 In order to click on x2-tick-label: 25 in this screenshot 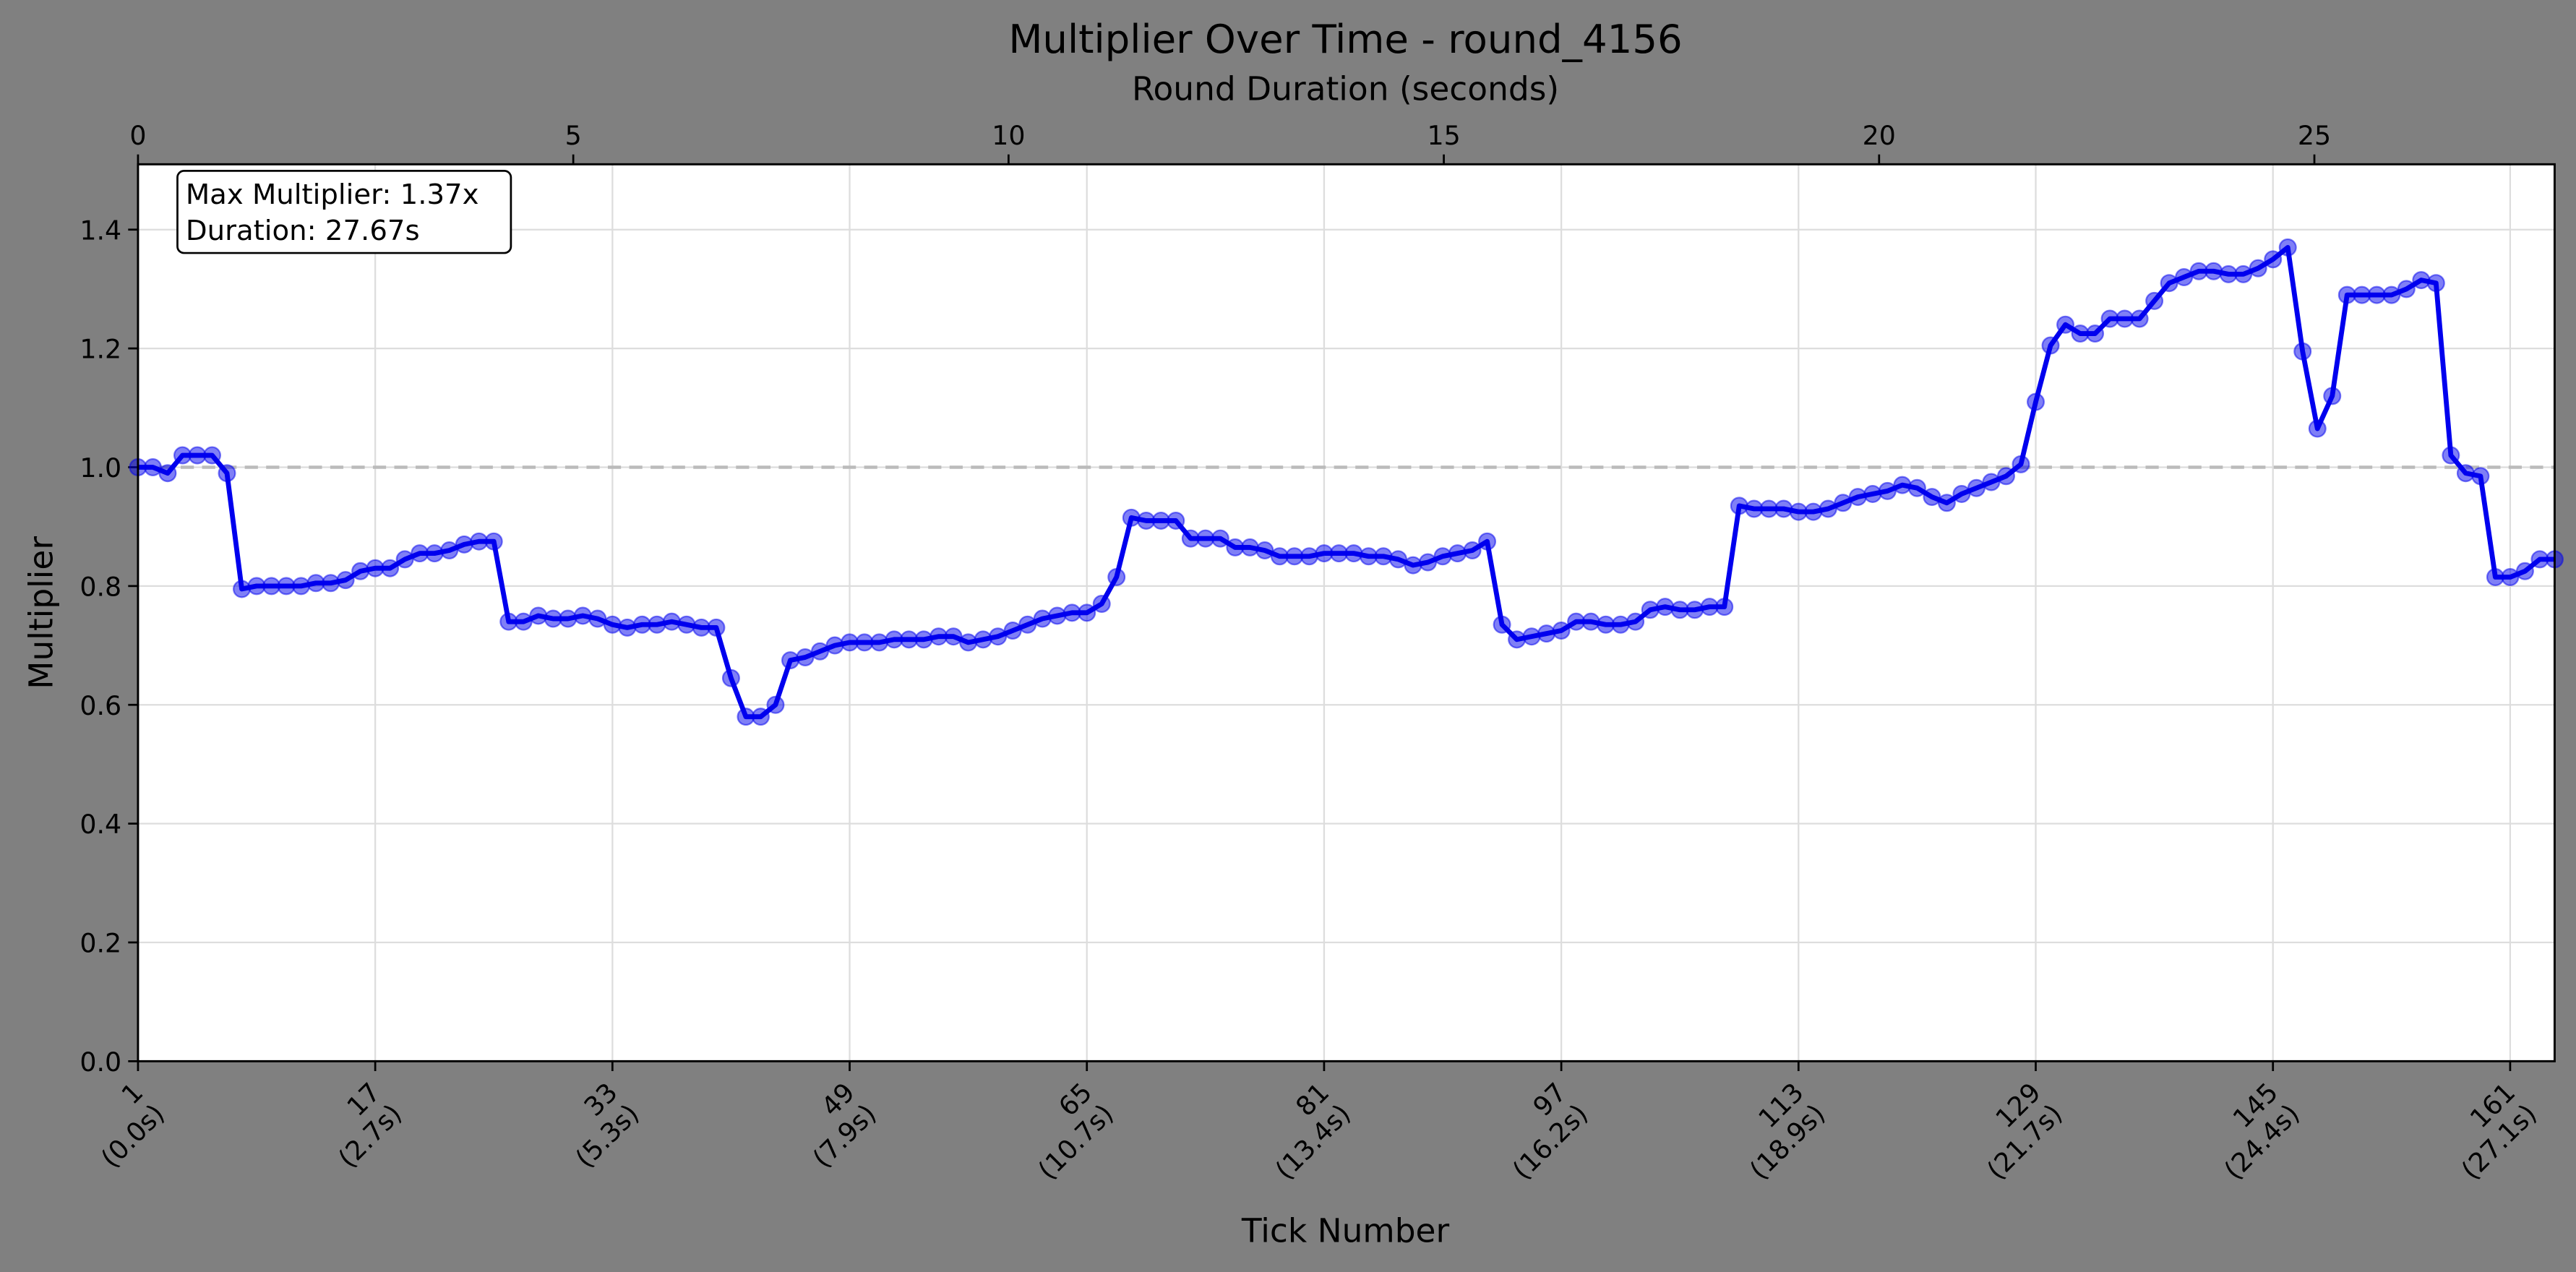, I will do `click(2315, 135)`.